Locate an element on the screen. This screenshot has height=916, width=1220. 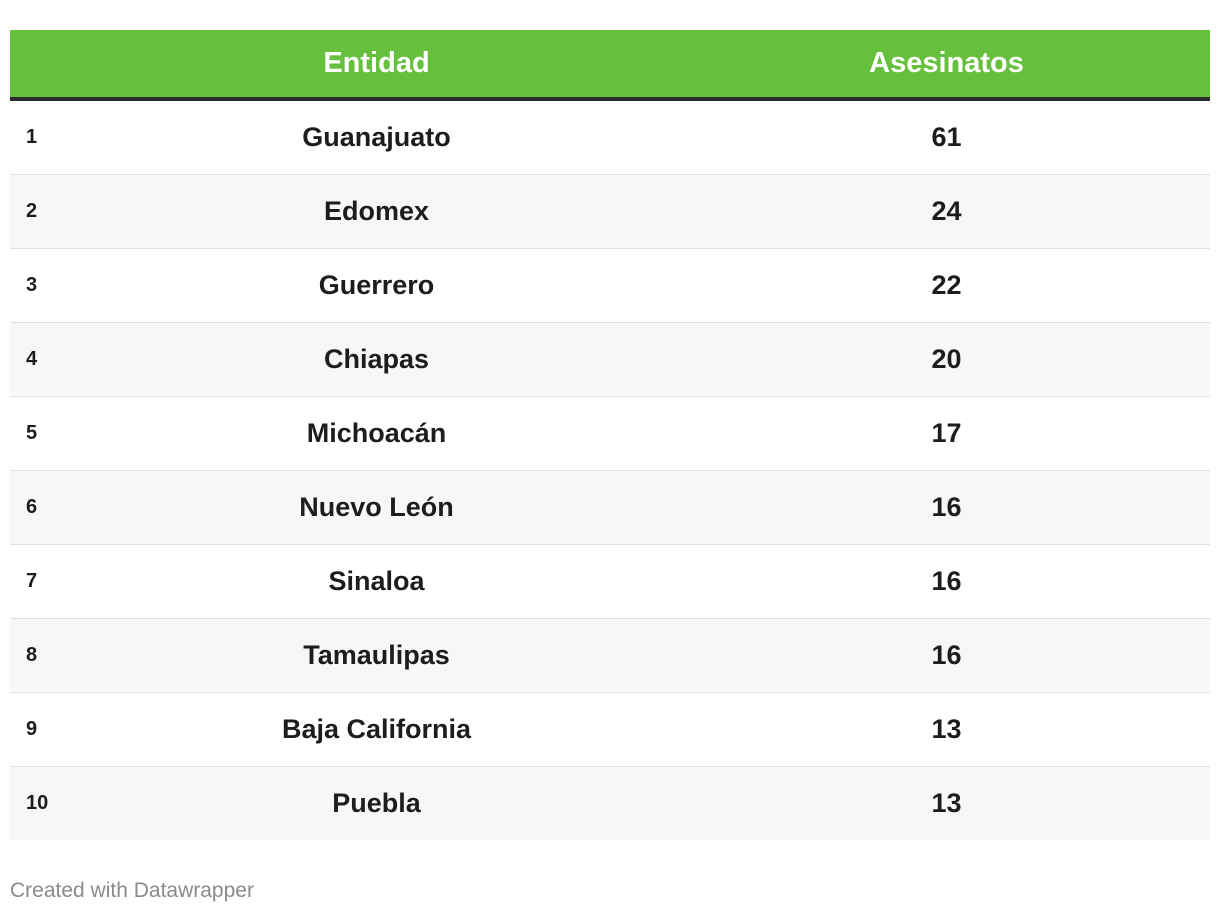
asesinatos-cell: 17 is located at coordinates (946, 433).